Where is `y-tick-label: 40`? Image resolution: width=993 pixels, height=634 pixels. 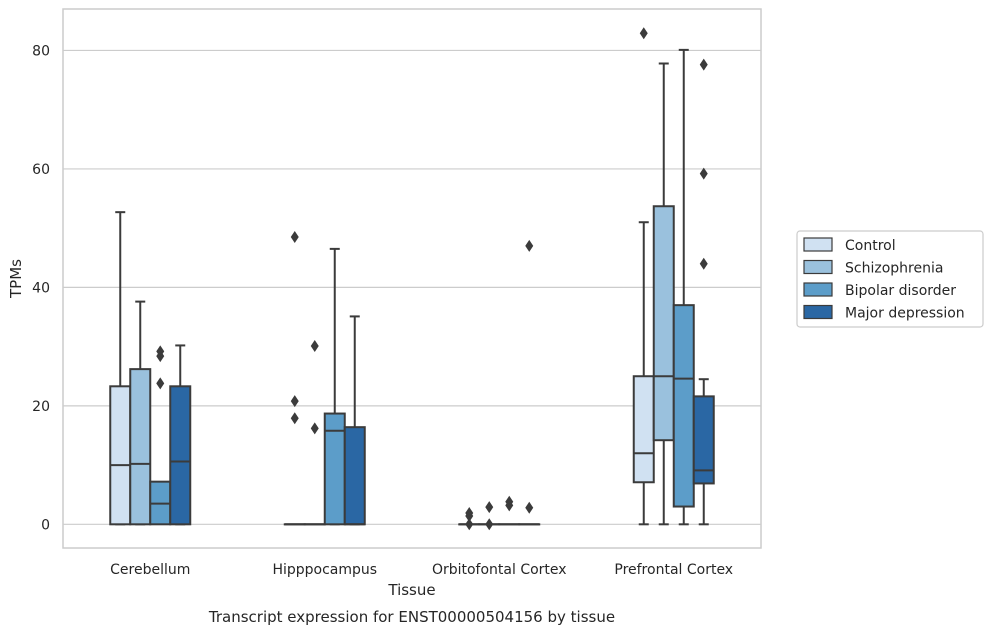 y-tick-label: 40 is located at coordinates (41, 288).